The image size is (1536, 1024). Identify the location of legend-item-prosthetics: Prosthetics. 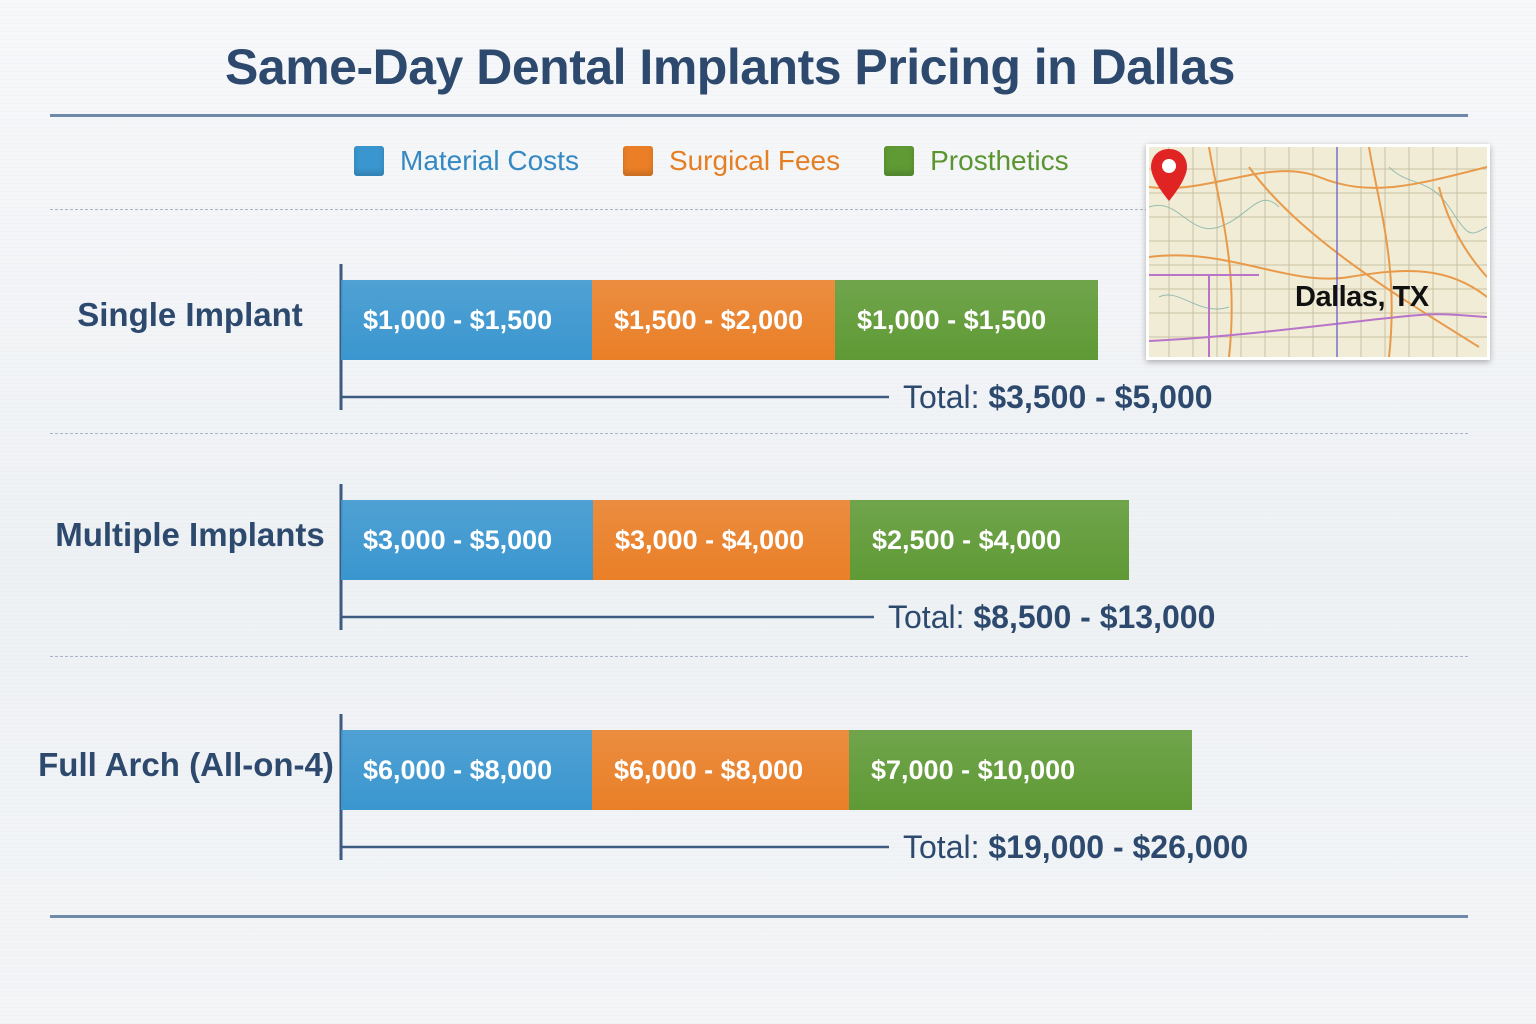
(976, 161).